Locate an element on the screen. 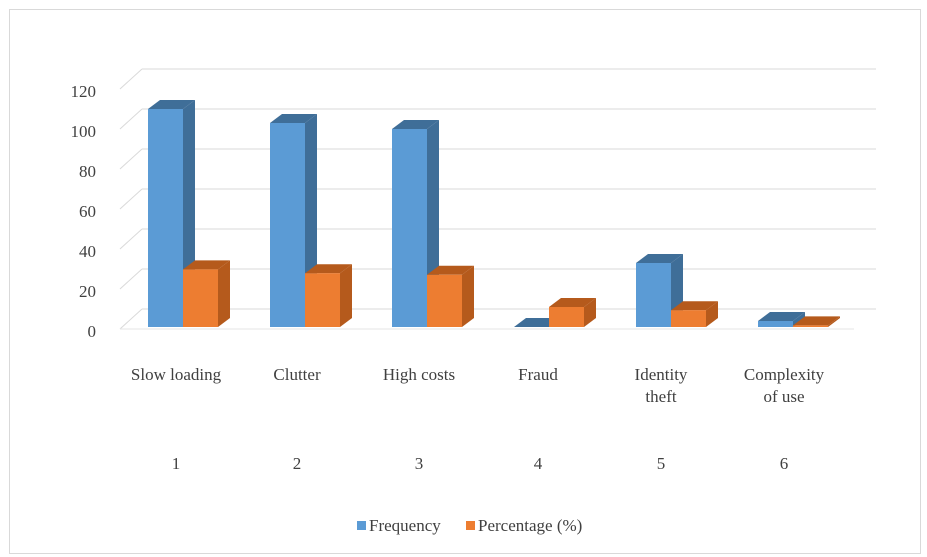  legend-label: Percentage (%) is located at coordinates (530, 525).